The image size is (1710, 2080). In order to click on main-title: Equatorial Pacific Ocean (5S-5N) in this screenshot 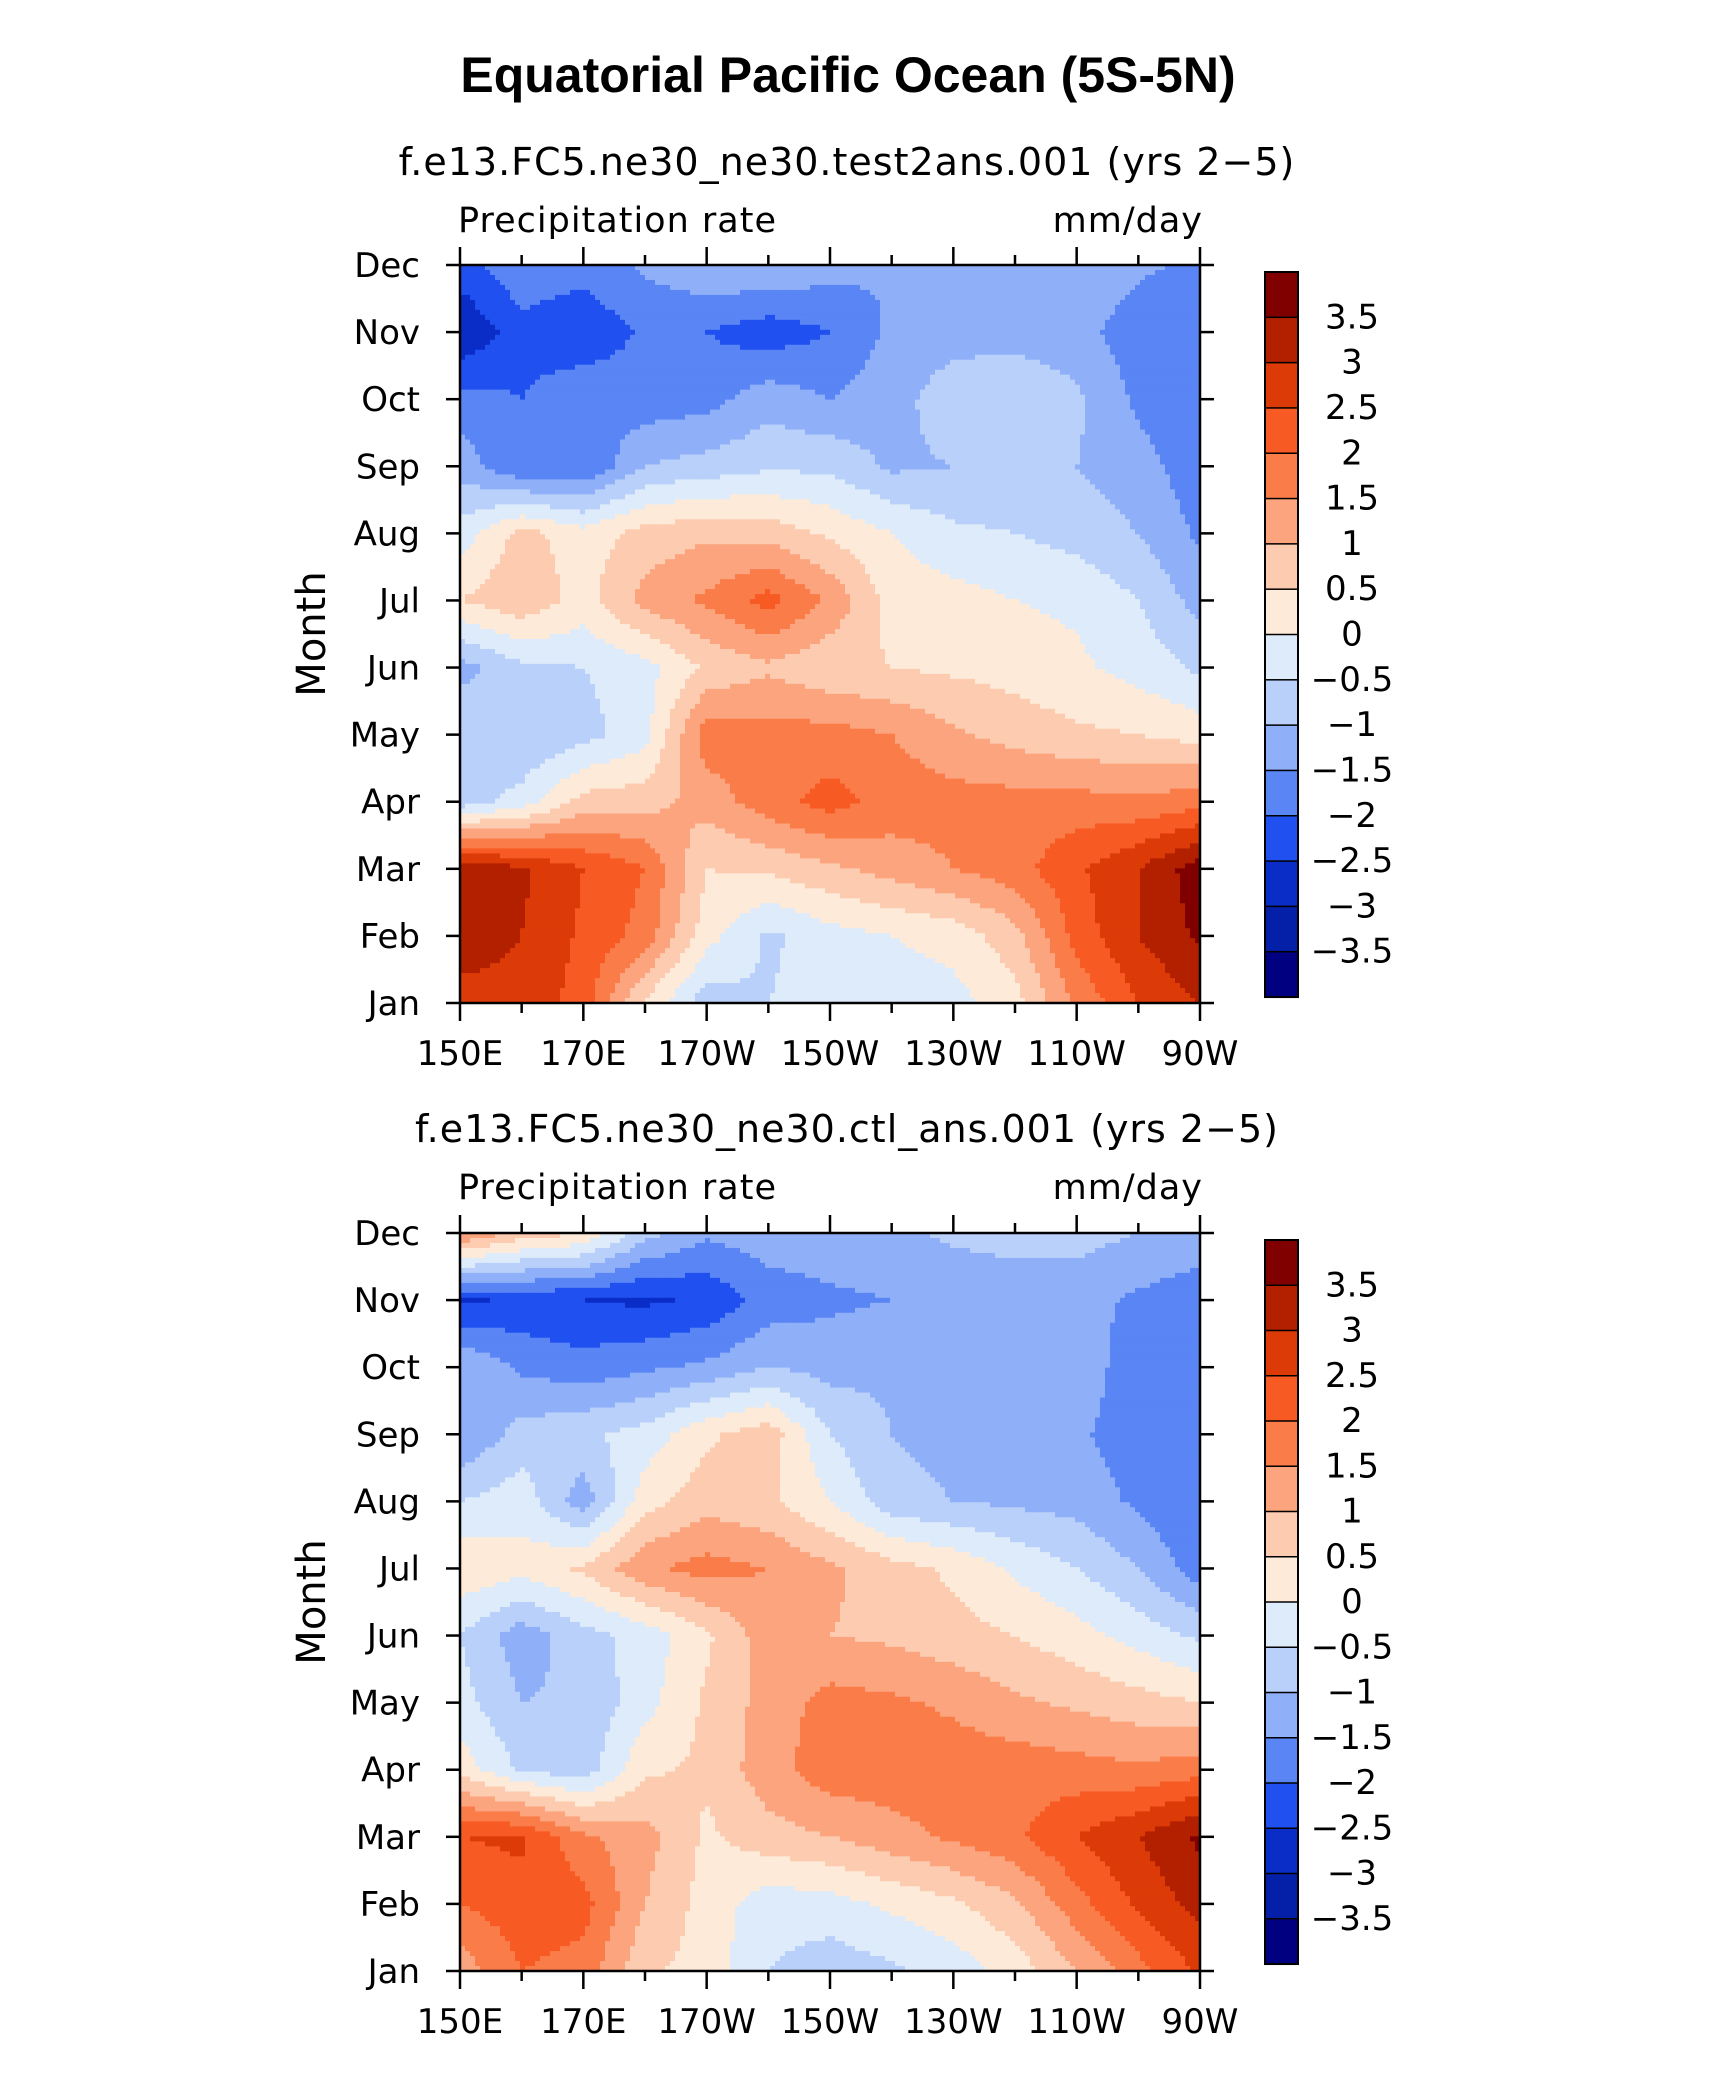, I will do `click(847, 75)`.